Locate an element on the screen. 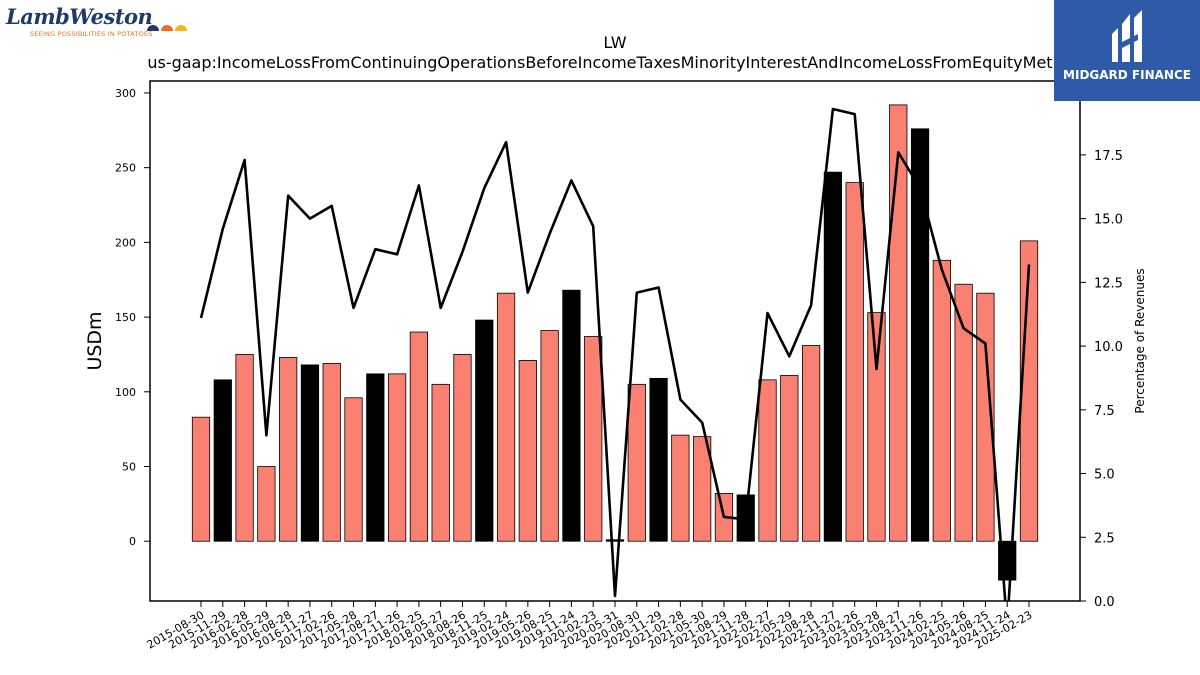  y-axis-label: USDm is located at coordinates (95, 340).